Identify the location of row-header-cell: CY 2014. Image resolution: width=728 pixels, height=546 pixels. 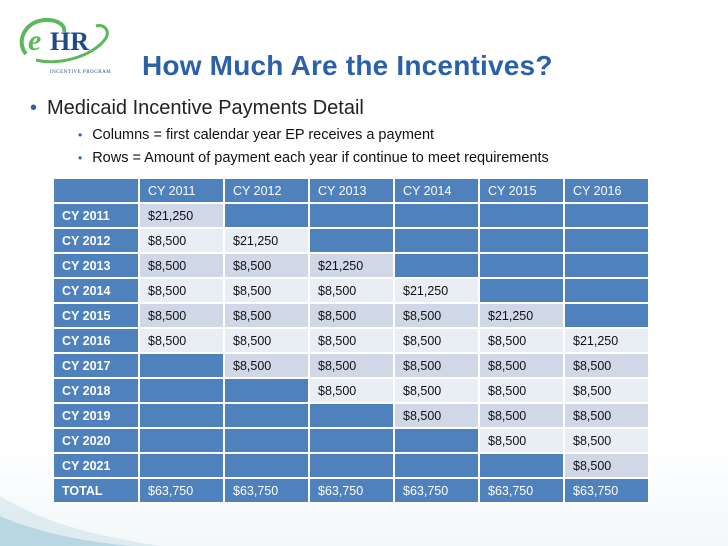
(96, 290).